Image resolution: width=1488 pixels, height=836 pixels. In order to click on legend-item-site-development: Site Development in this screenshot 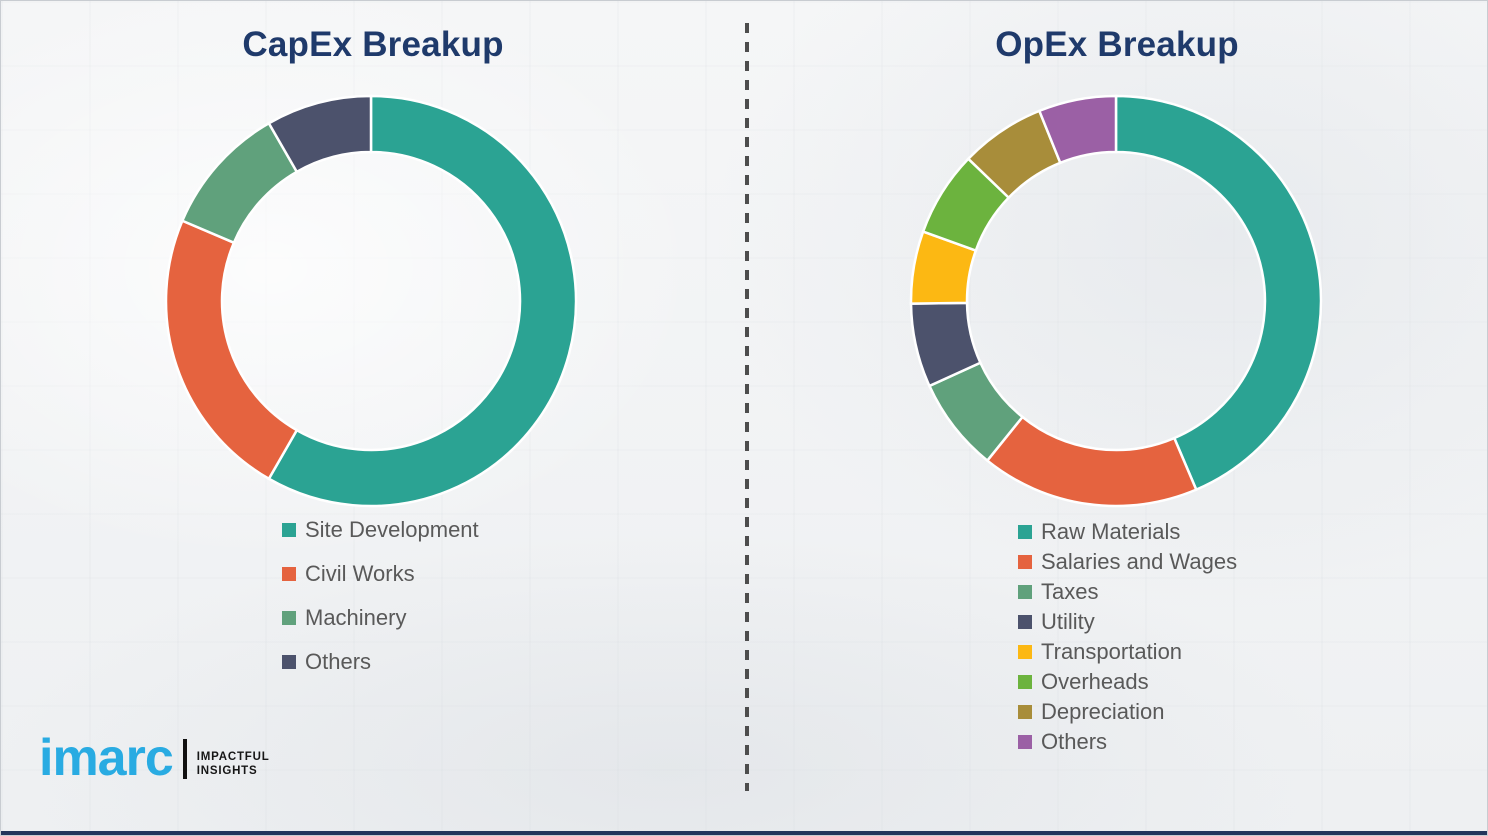, I will do `click(380, 529)`.